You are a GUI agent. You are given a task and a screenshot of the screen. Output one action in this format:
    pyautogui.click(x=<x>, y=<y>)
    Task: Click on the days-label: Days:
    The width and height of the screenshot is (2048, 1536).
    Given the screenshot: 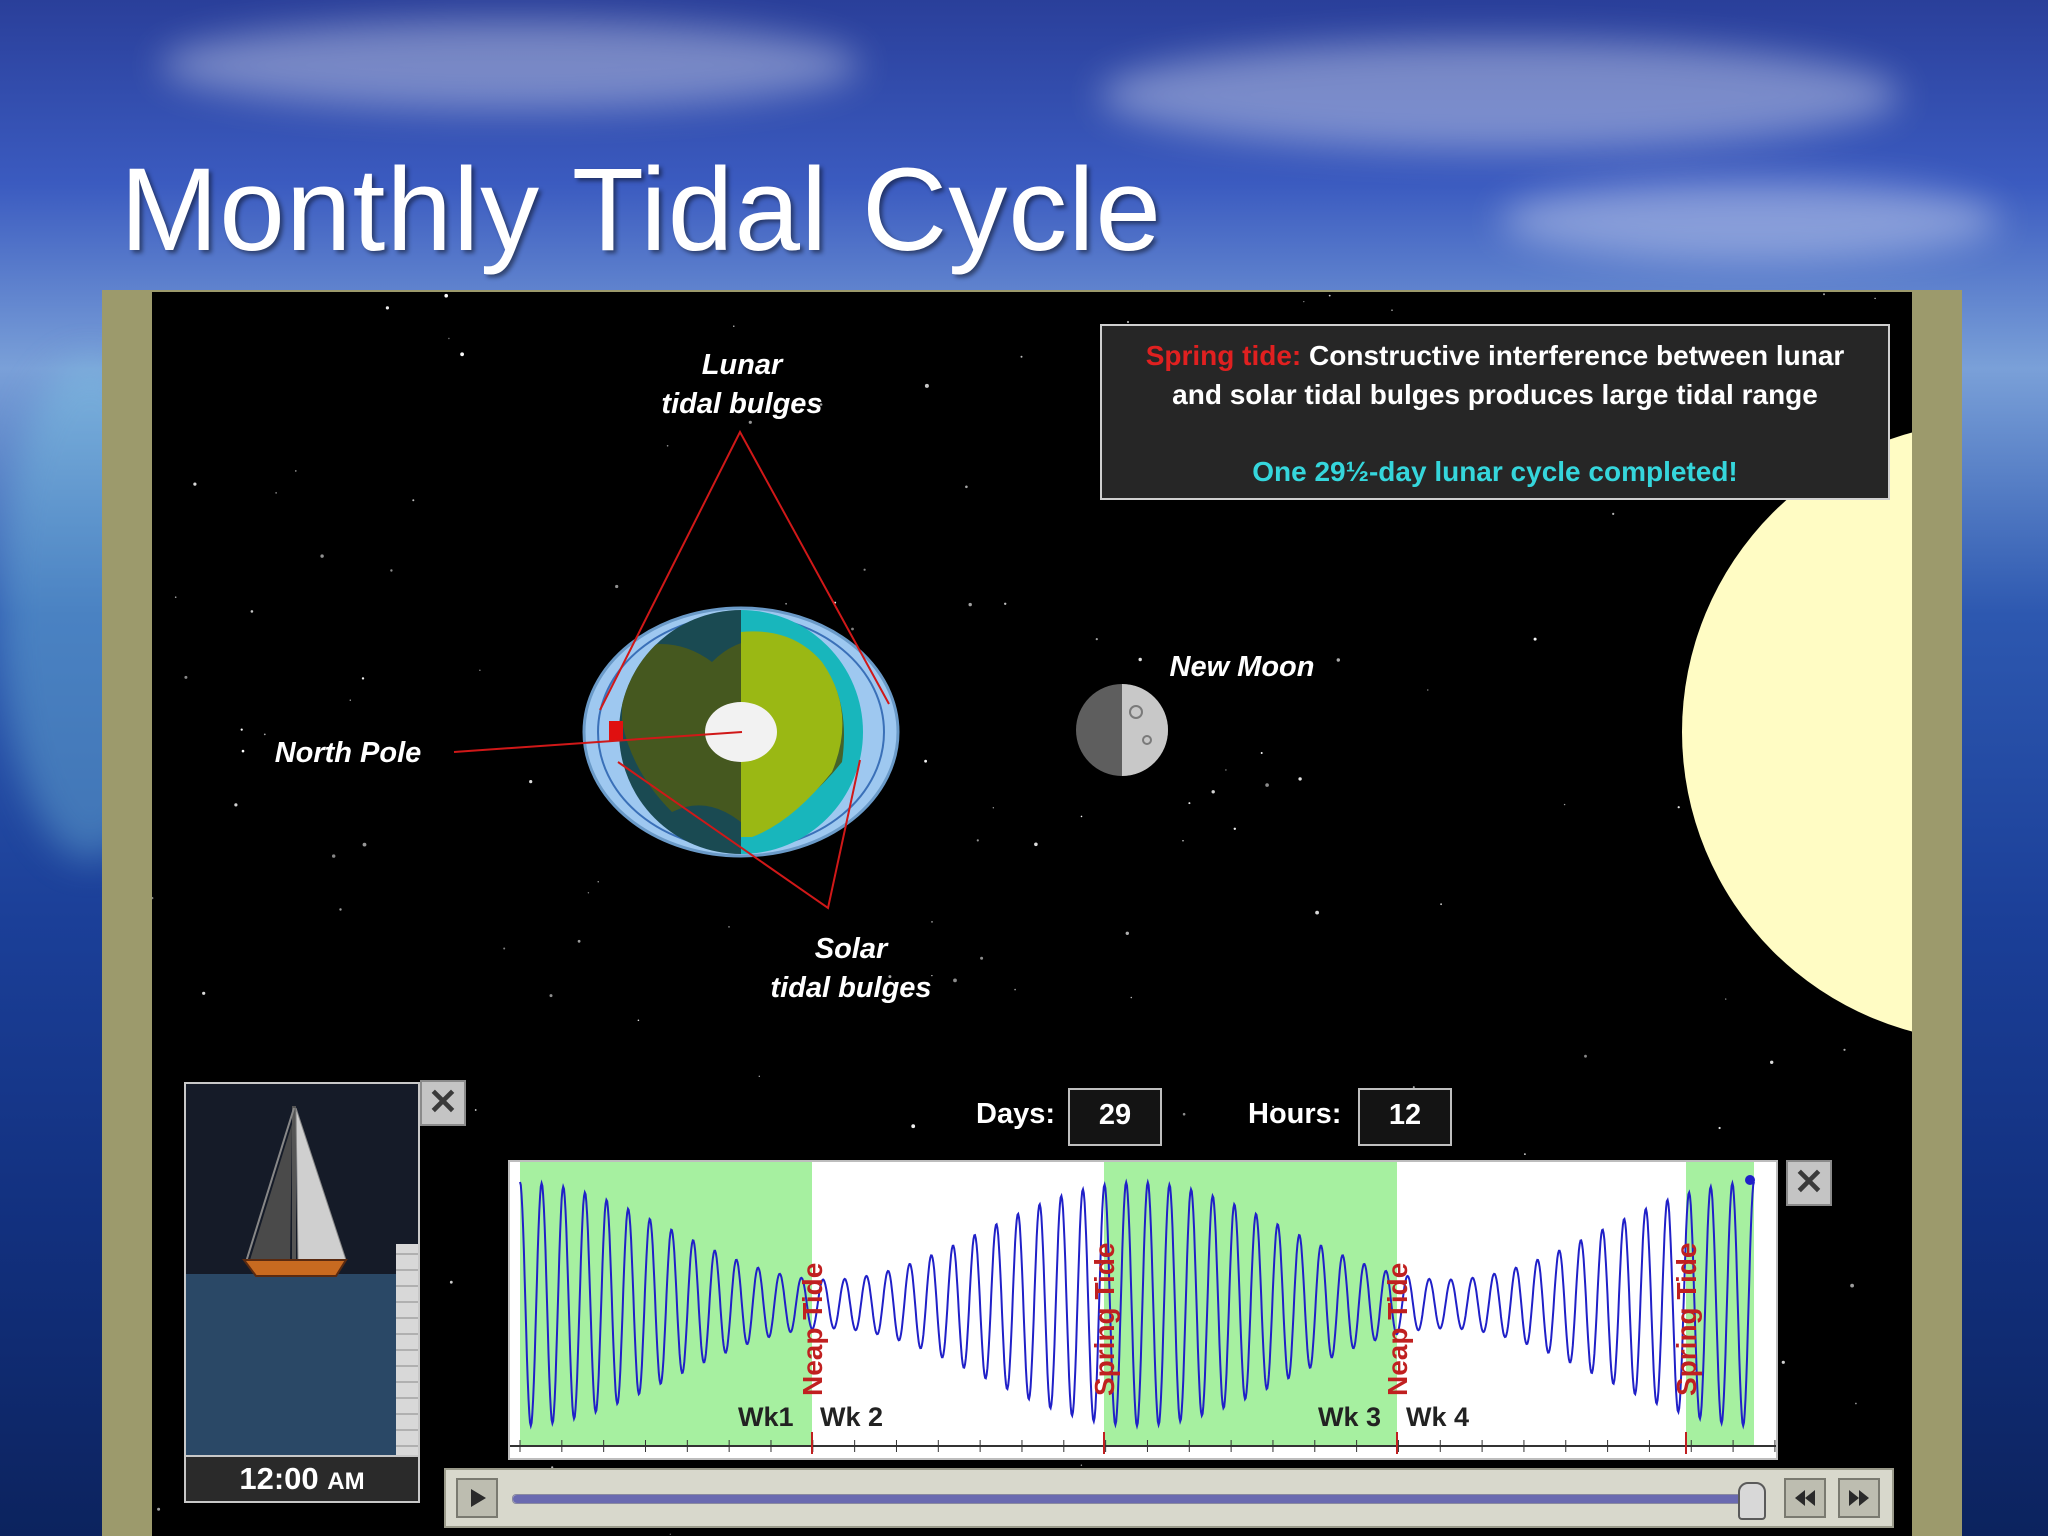 What is the action you would take?
    pyautogui.click(x=1015, y=1114)
    